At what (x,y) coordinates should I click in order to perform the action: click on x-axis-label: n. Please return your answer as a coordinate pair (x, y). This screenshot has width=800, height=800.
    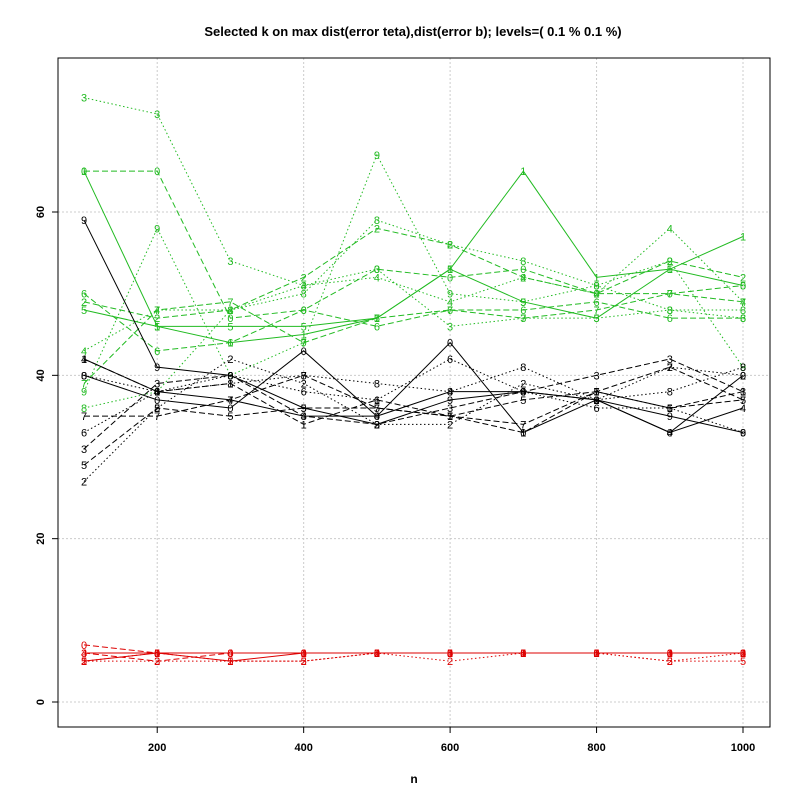
    Looking at the image, I should click on (413, 779).